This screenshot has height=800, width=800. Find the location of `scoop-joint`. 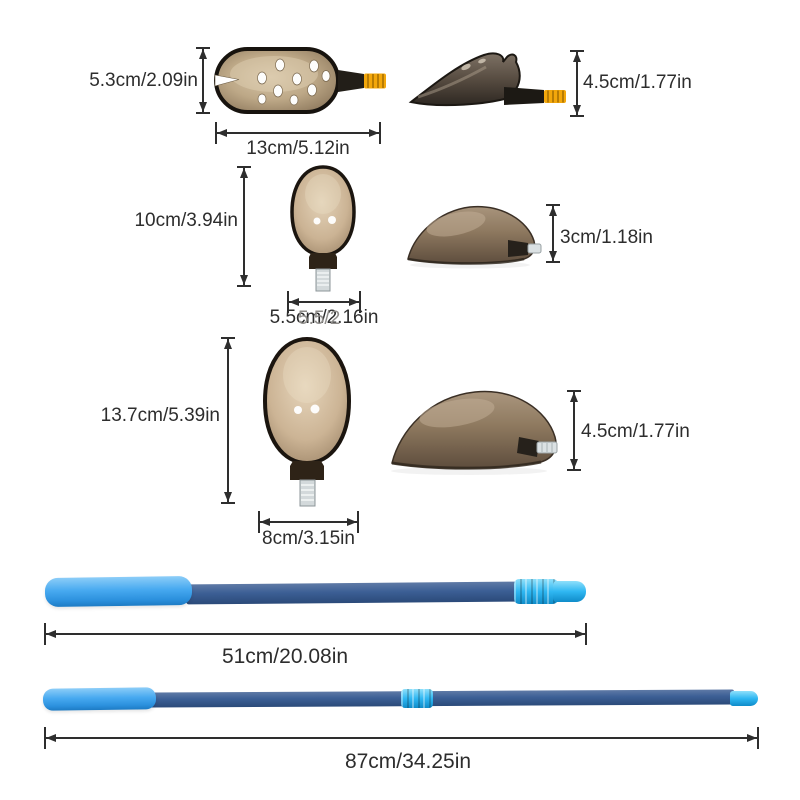

scoop-joint is located at coordinates (524, 96).